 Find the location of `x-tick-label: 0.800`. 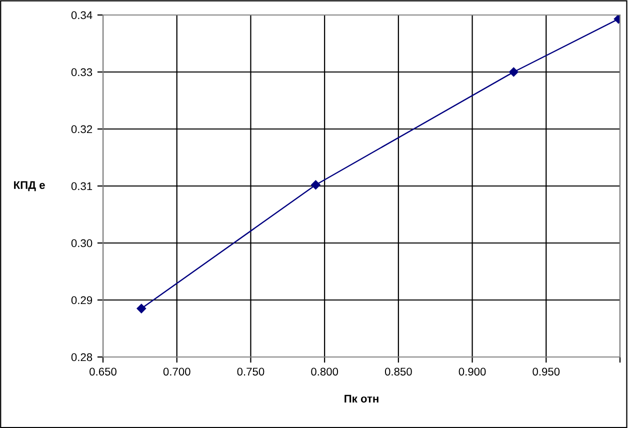

x-tick-label: 0.800 is located at coordinates (324, 372).